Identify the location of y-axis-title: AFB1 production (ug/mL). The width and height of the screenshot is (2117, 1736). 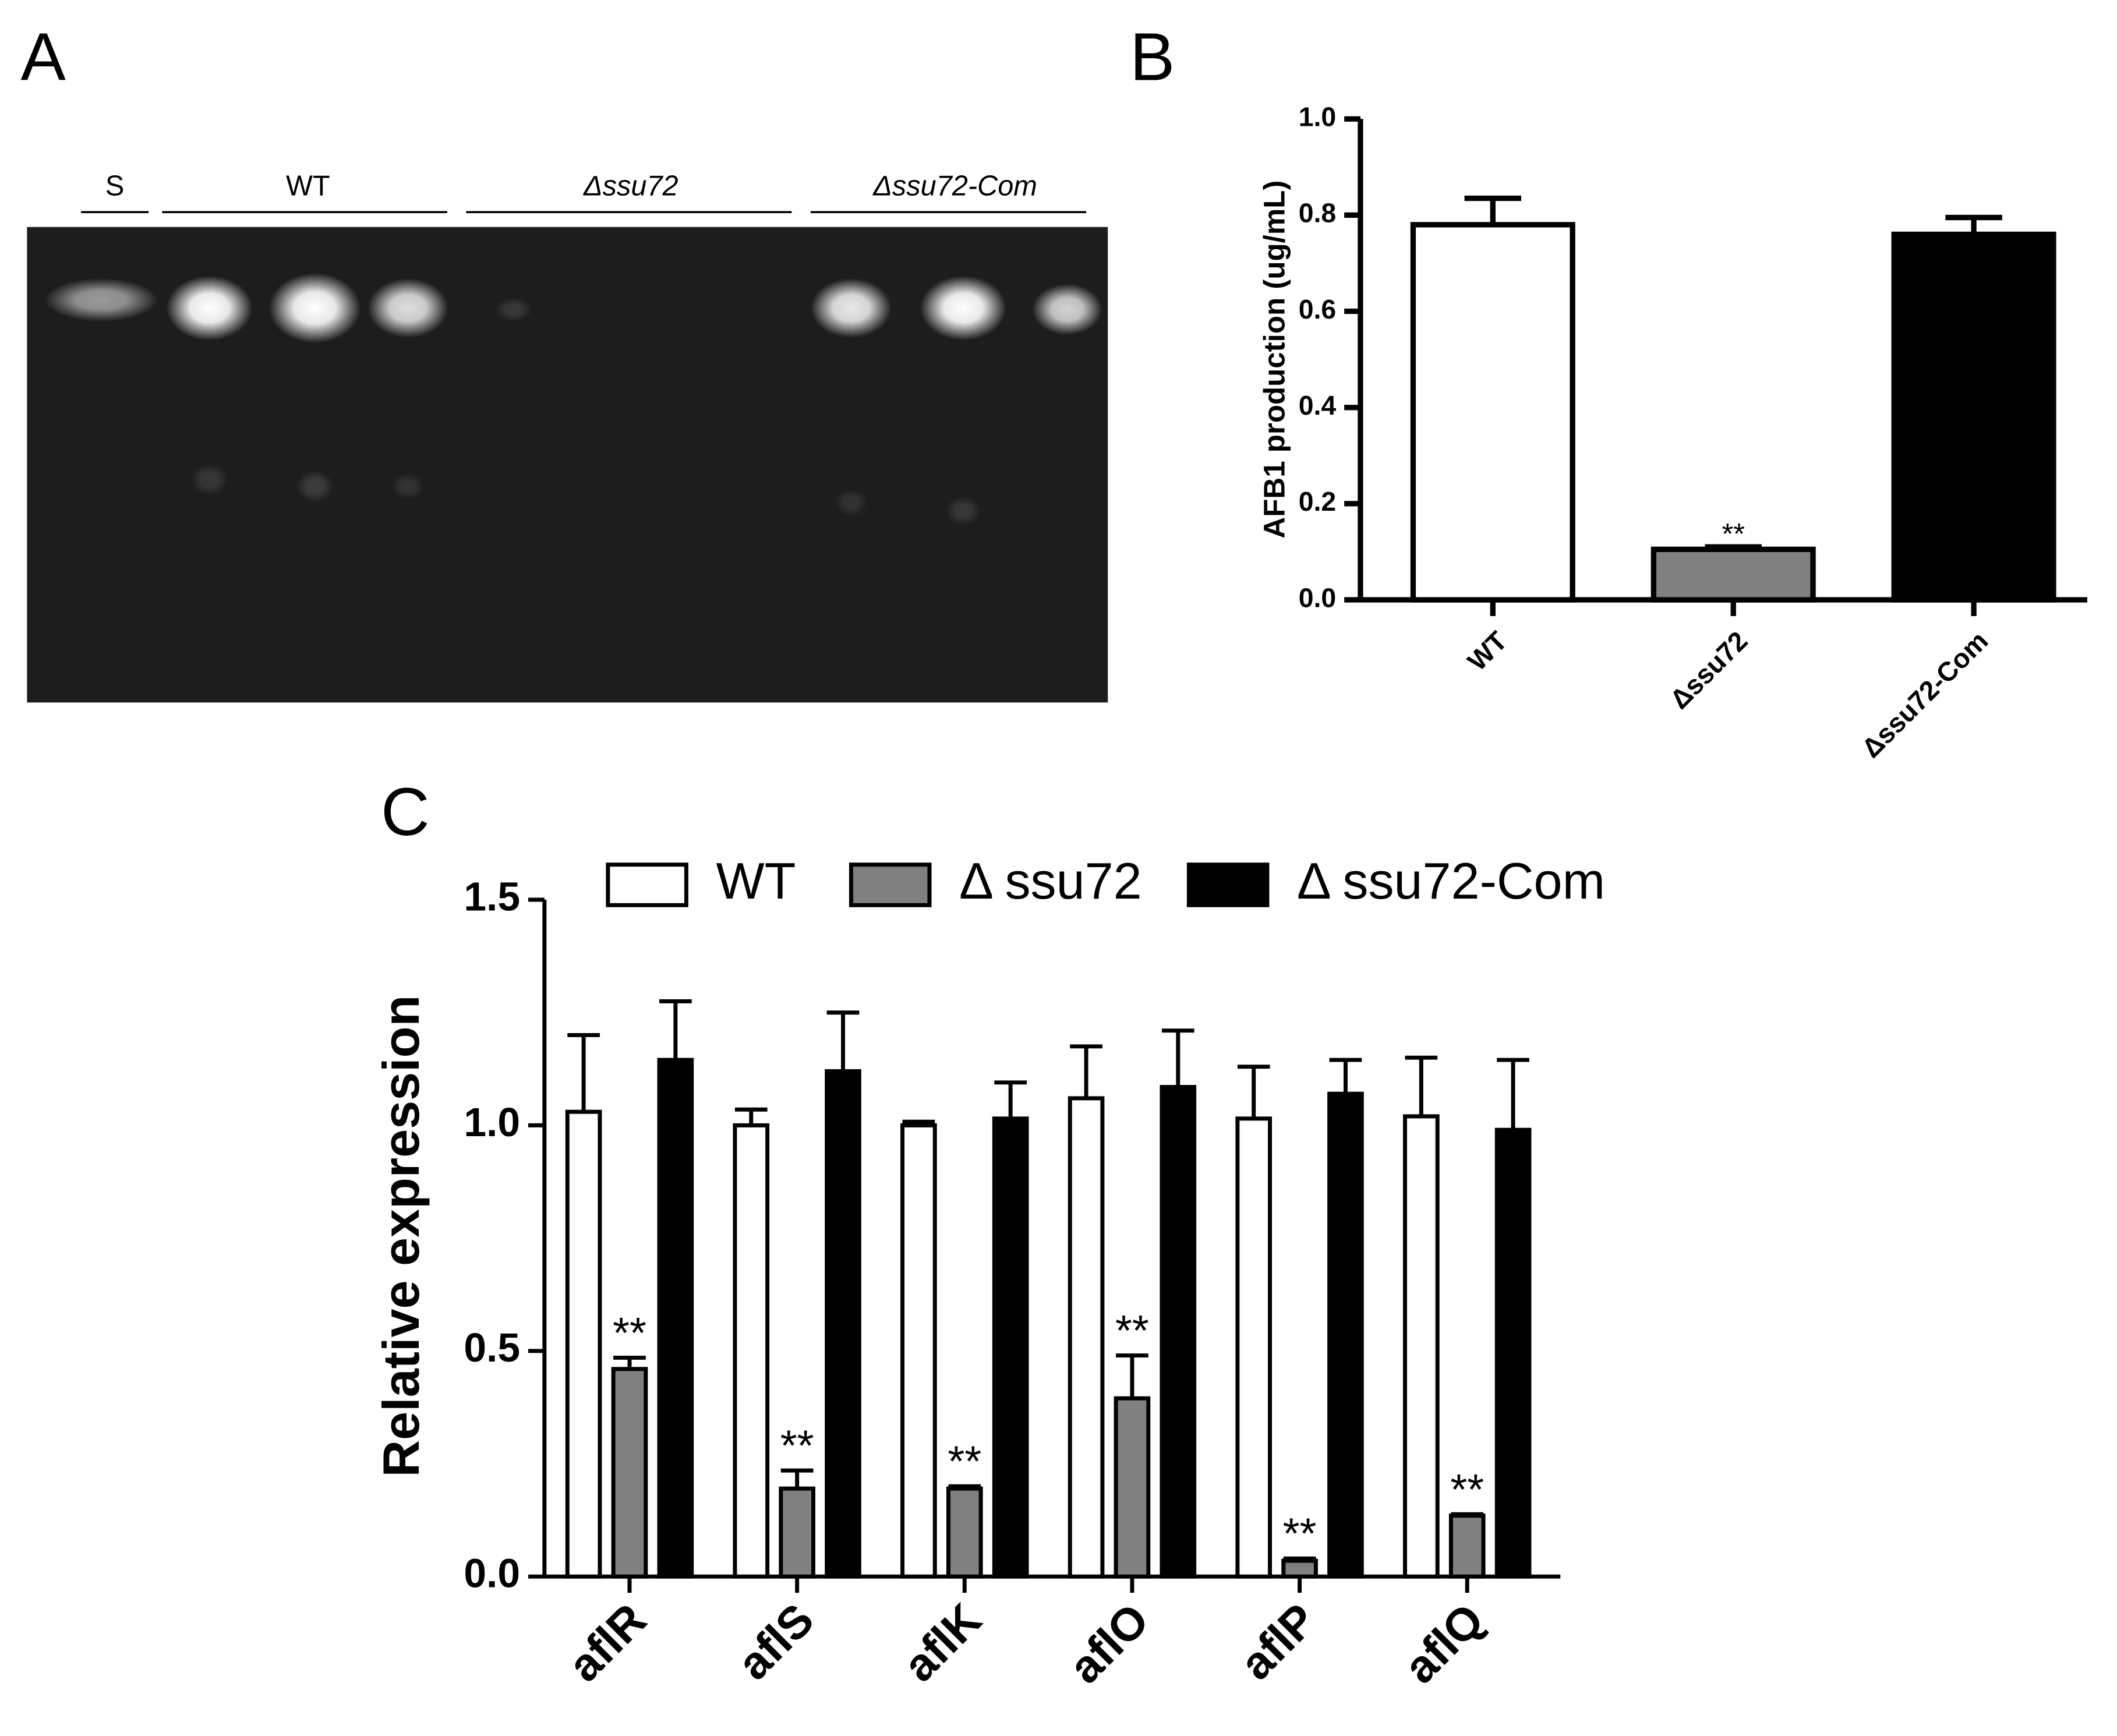
(1274, 360).